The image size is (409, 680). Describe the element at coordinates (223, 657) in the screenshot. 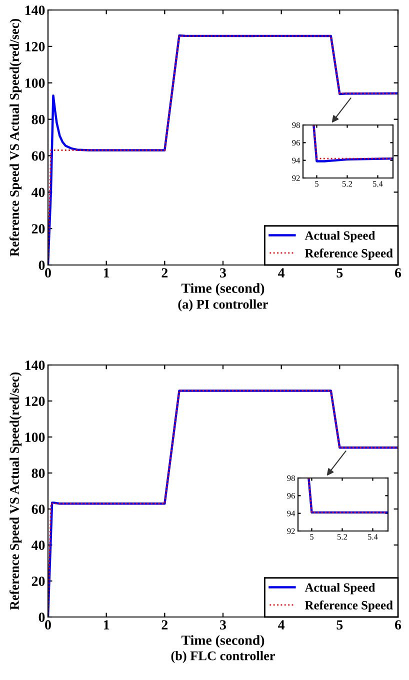

I see `text: (b) FLC controller` at that location.